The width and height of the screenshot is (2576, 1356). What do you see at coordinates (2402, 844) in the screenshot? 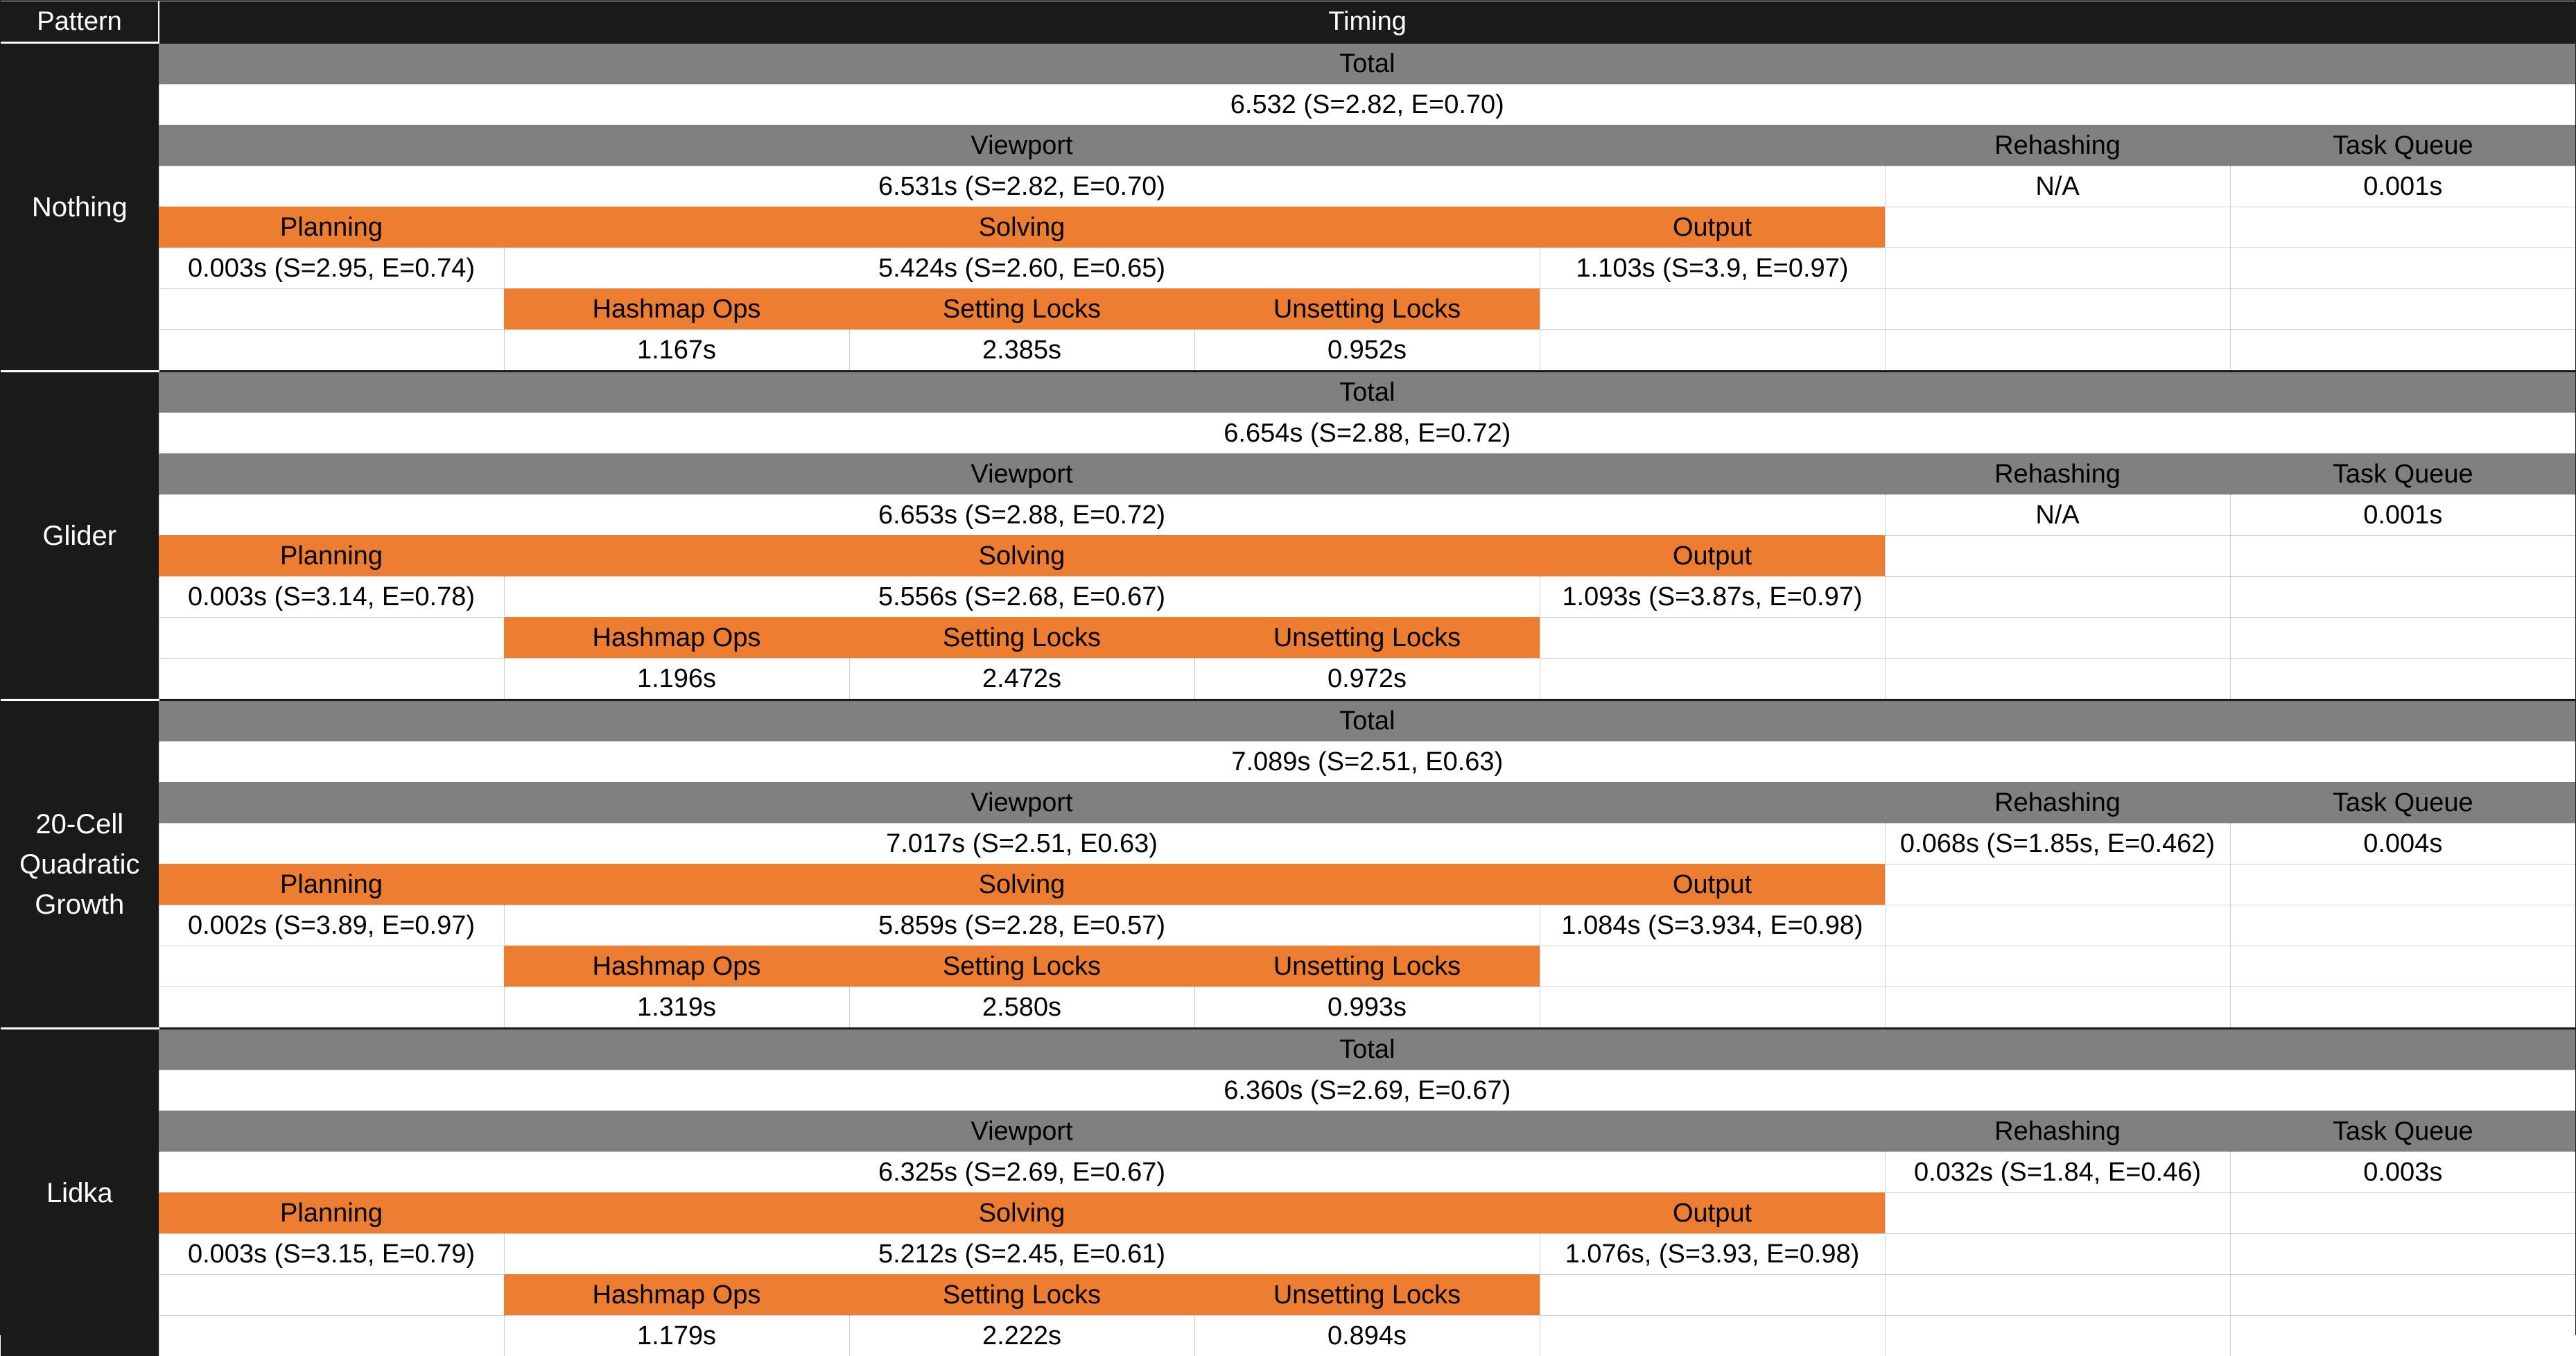
I see `task-queue-value: 0.004s` at bounding box center [2402, 844].